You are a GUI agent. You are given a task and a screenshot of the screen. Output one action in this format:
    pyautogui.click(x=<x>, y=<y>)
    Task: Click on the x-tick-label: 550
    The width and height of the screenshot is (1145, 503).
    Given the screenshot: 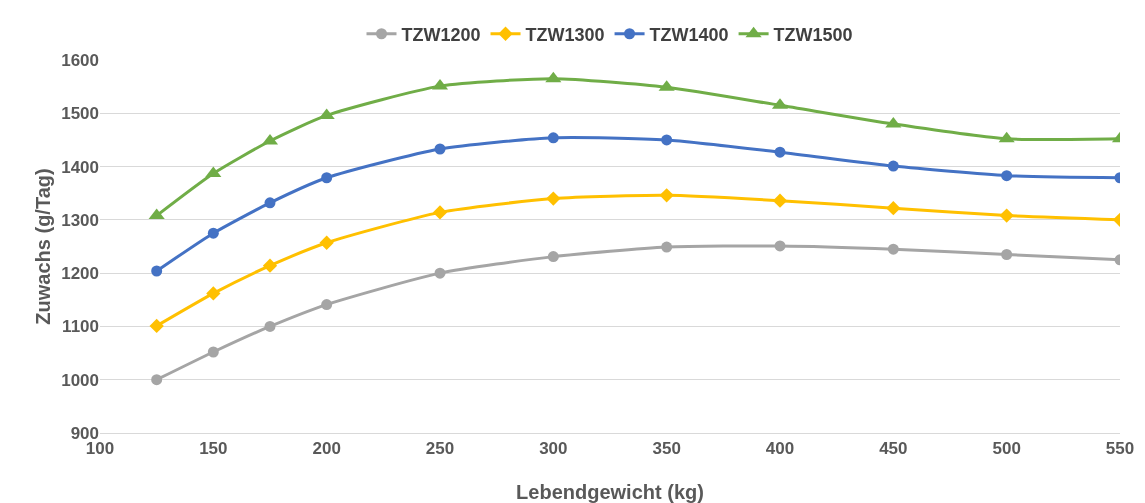 What is the action you would take?
    pyautogui.click(x=1120, y=449)
    